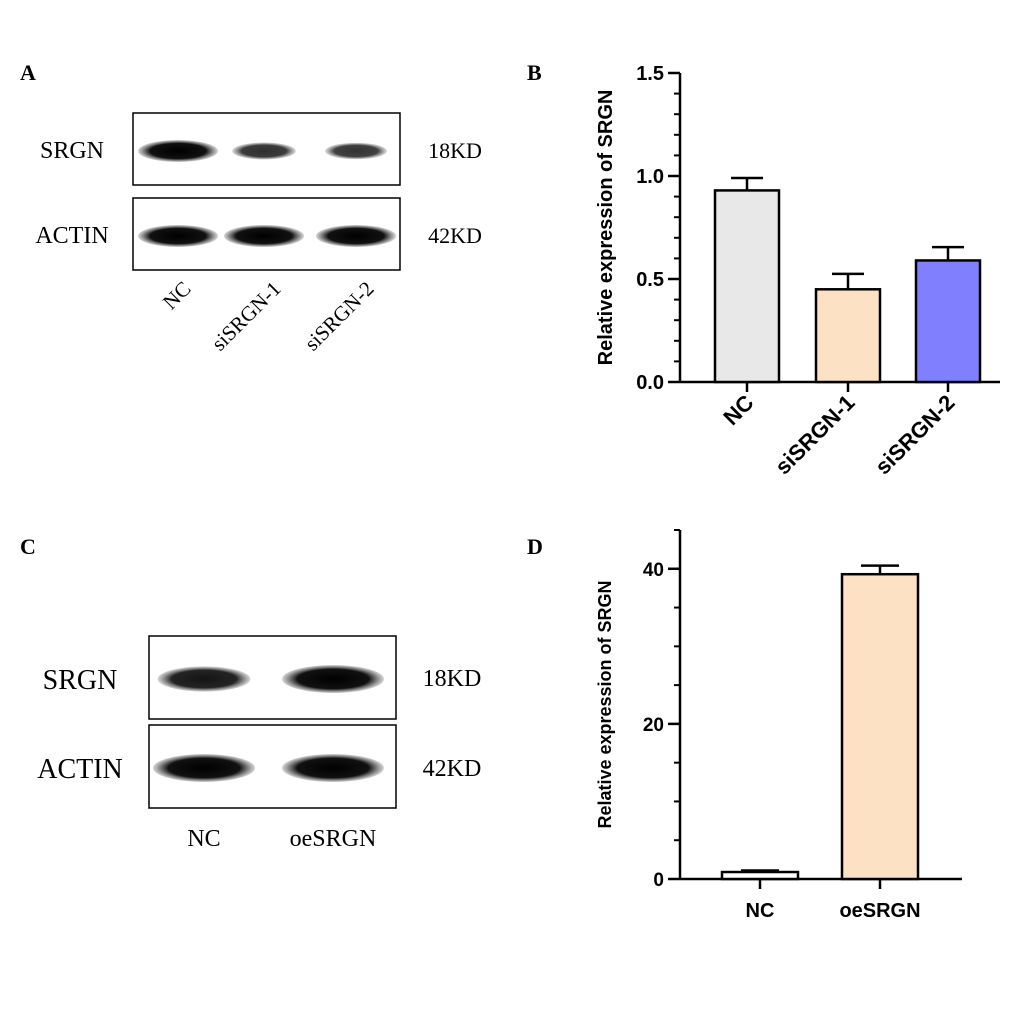 This screenshot has width=1020, height=1020. What do you see at coordinates (650, 177) in the screenshot?
I see `y-tick-label: 1.0` at bounding box center [650, 177].